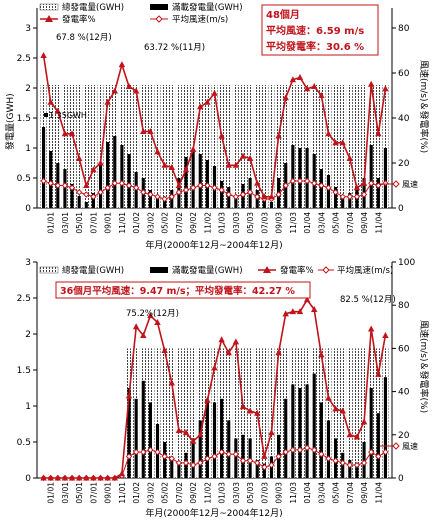 This screenshot has height=521, width=436. I want to click on legend-label-total-energy: 總發電量(GWH), so click(93, 270).